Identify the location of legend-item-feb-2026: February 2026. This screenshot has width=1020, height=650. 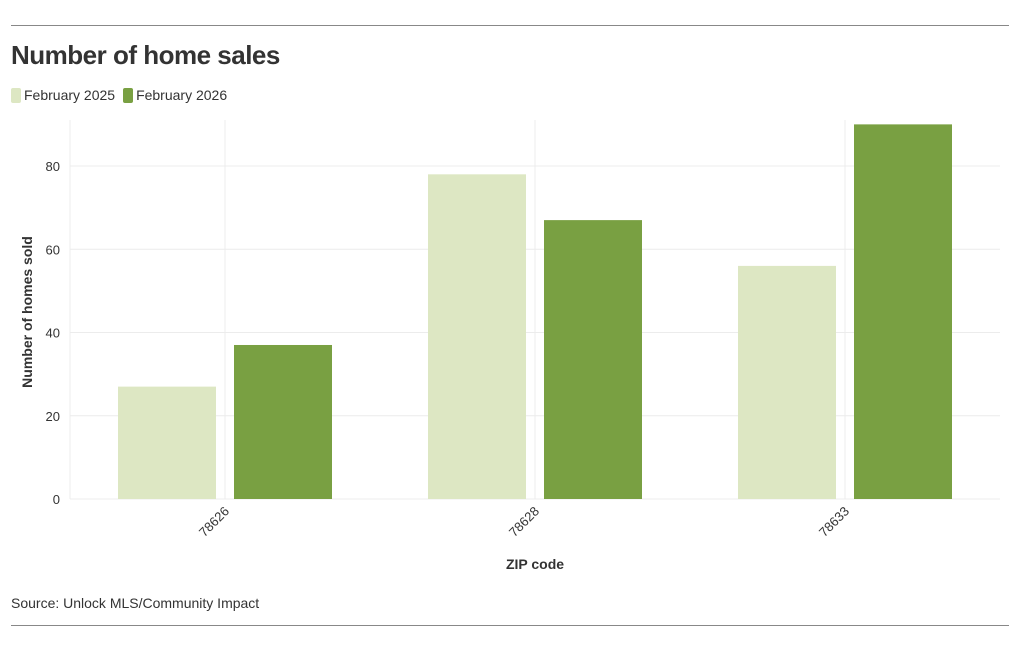
(175, 95).